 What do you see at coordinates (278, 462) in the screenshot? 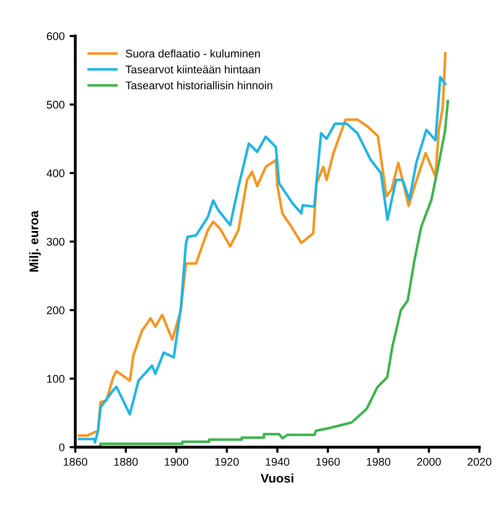
I see `x-tick-label: 1940` at bounding box center [278, 462].